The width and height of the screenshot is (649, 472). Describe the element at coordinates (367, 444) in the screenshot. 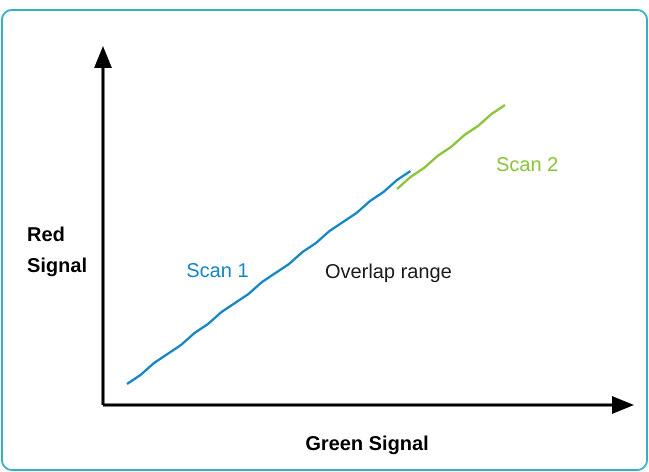

I see `x-axis-title: Green Signal` at that location.